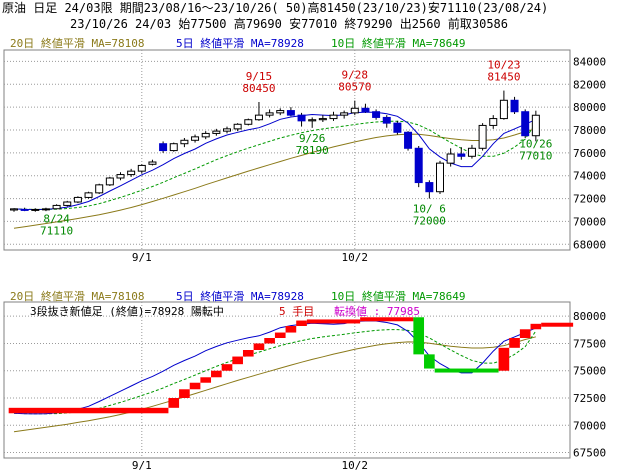  I want to click on annotation-value: 80570, so click(354, 87).